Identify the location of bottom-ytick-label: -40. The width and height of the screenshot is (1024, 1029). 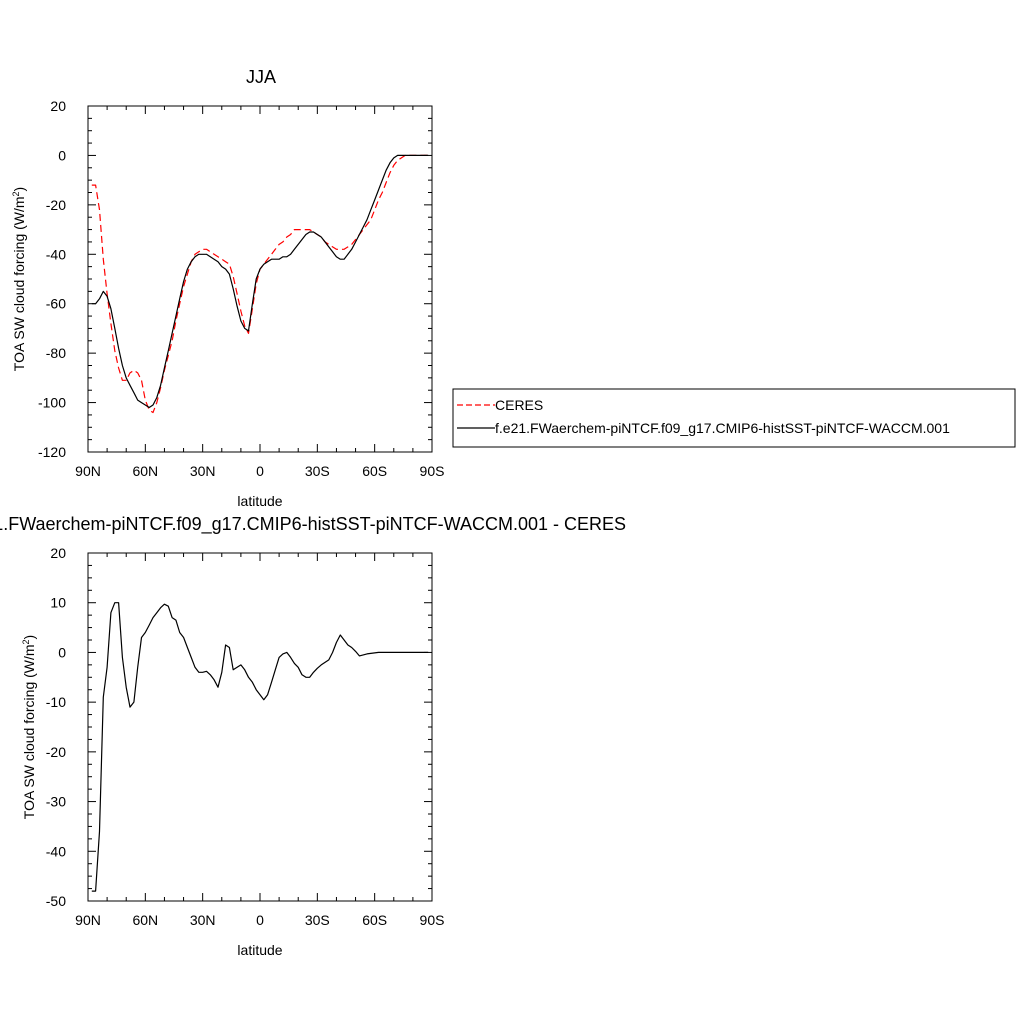
(56, 851).